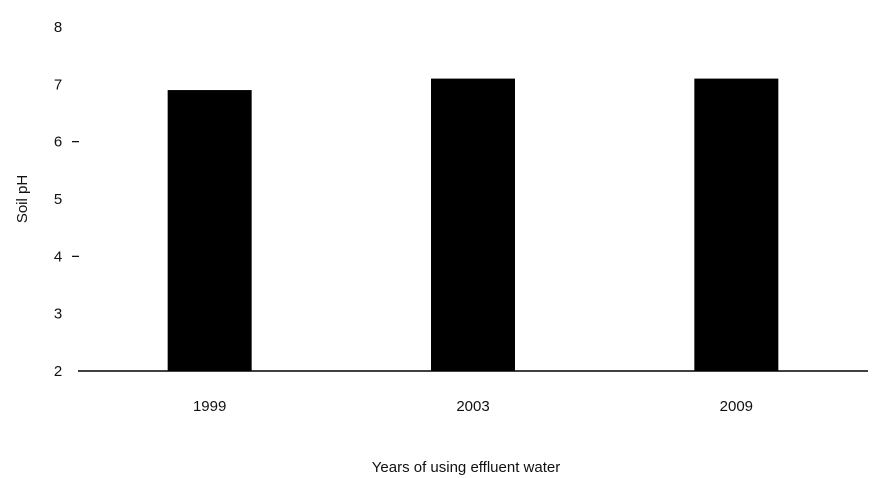  Describe the element at coordinates (58, 371) in the screenshot. I see `y-tick-label: 2` at that location.